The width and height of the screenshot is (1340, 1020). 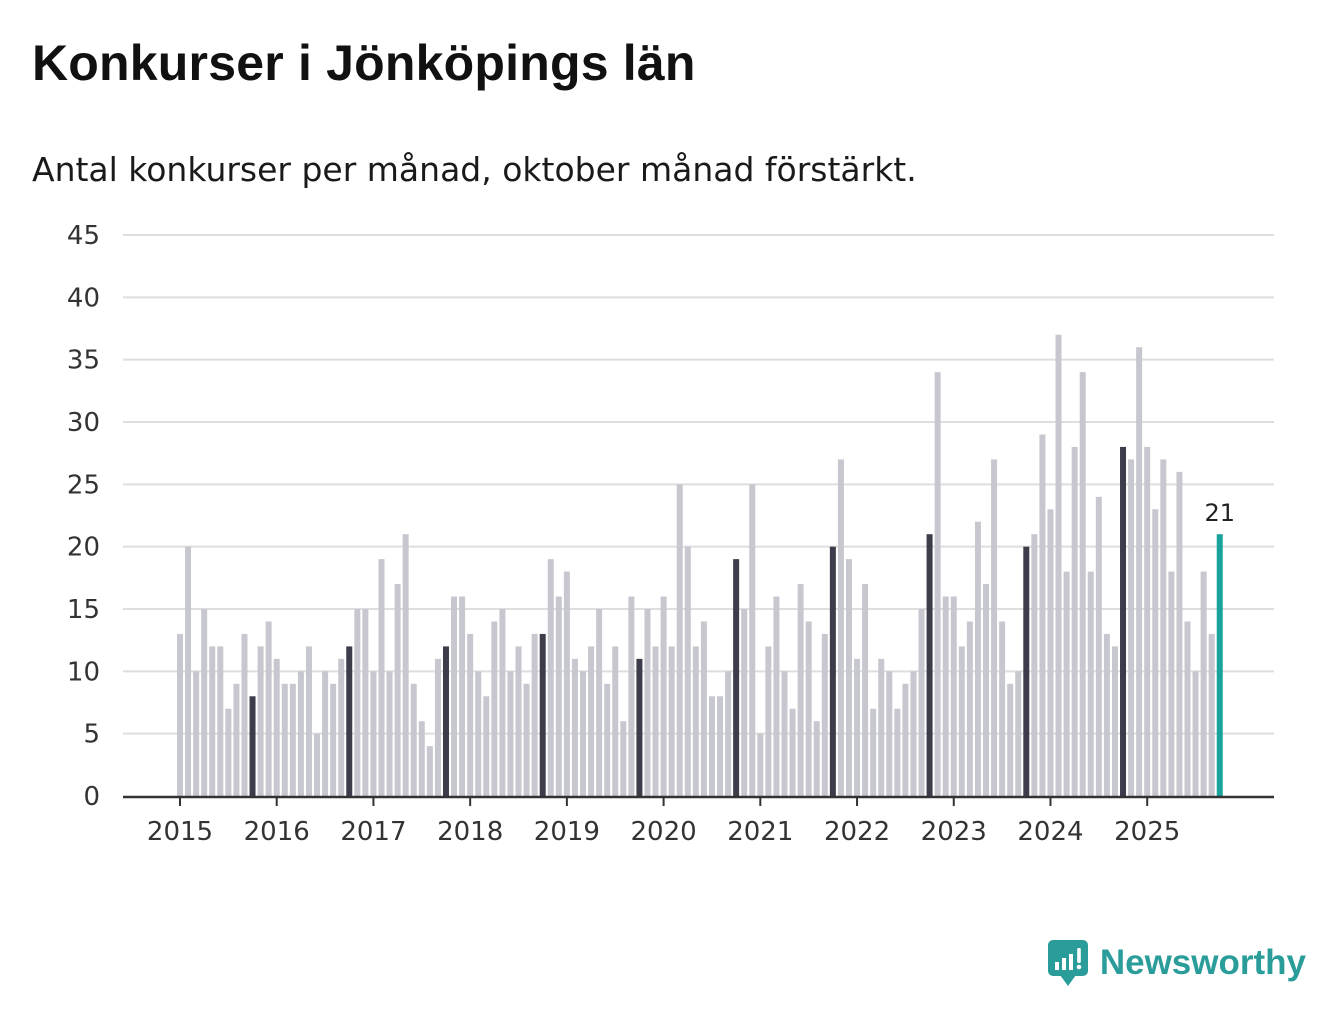 What do you see at coordinates (83, 361) in the screenshot?
I see `y-tick-label: 35` at bounding box center [83, 361].